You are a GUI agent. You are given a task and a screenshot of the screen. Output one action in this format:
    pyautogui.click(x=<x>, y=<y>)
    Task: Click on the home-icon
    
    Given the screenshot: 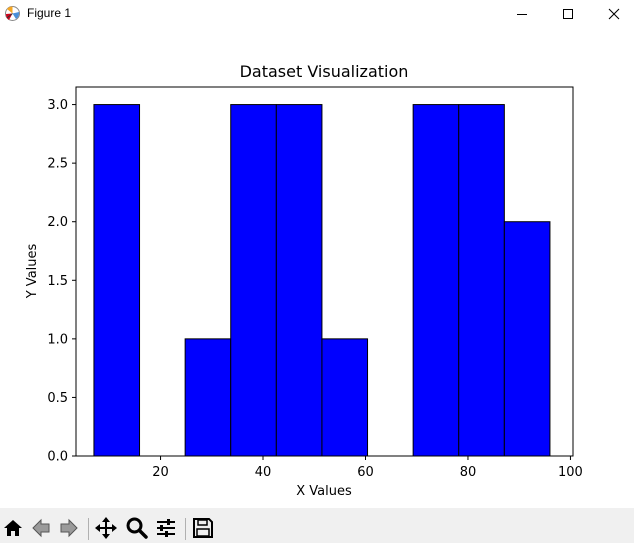 What is the action you would take?
    pyautogui.click(x=13, y=528)
    